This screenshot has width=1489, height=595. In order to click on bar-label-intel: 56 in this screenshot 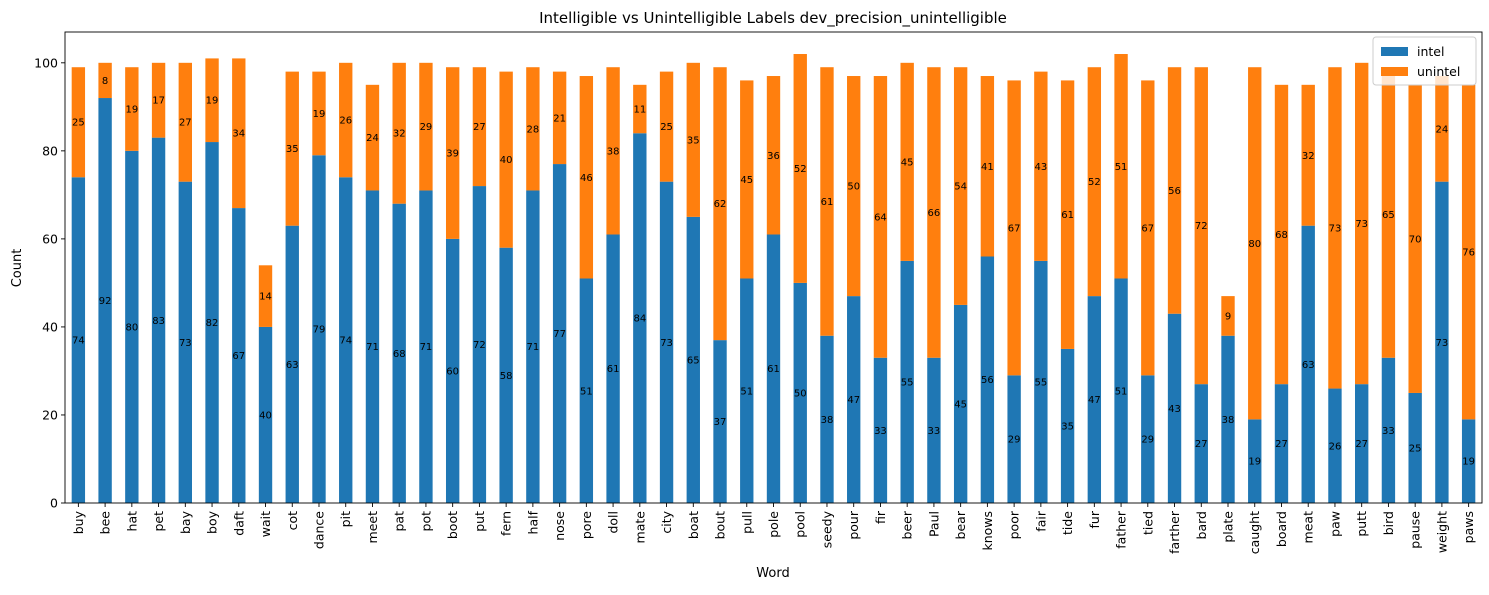, I will do `click(987, 380)`.